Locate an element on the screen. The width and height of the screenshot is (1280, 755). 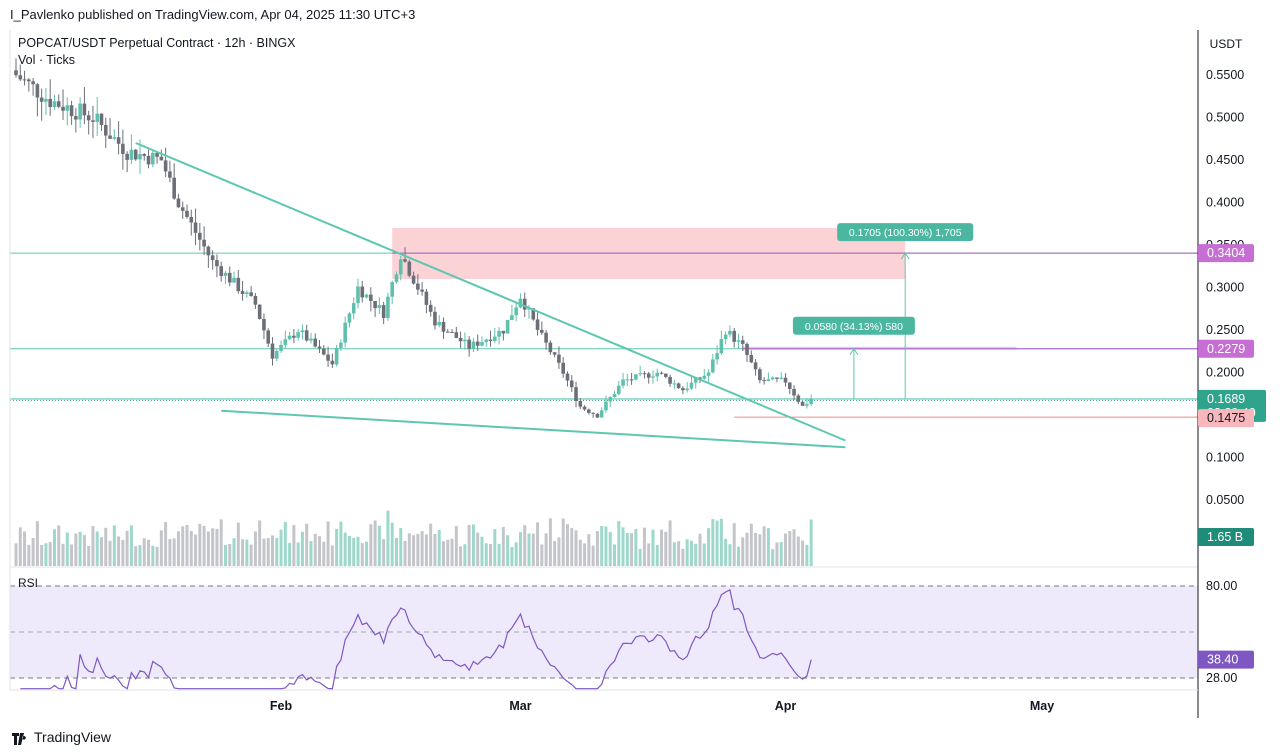
tradingview-brand: TradingView is located at coordinates (73, 737).